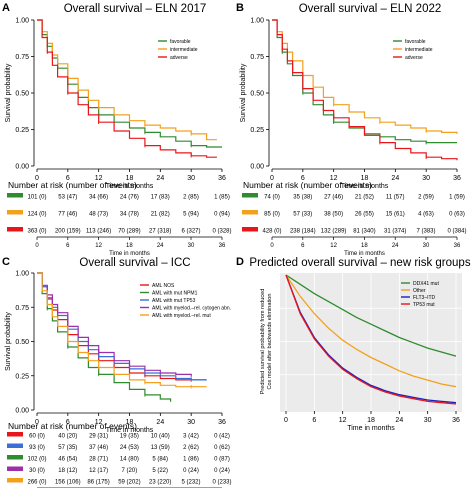 This screenshot has width=474, height=488. I want to click on panel-b-risk-x-tick-label: 0, so click(272, 246).